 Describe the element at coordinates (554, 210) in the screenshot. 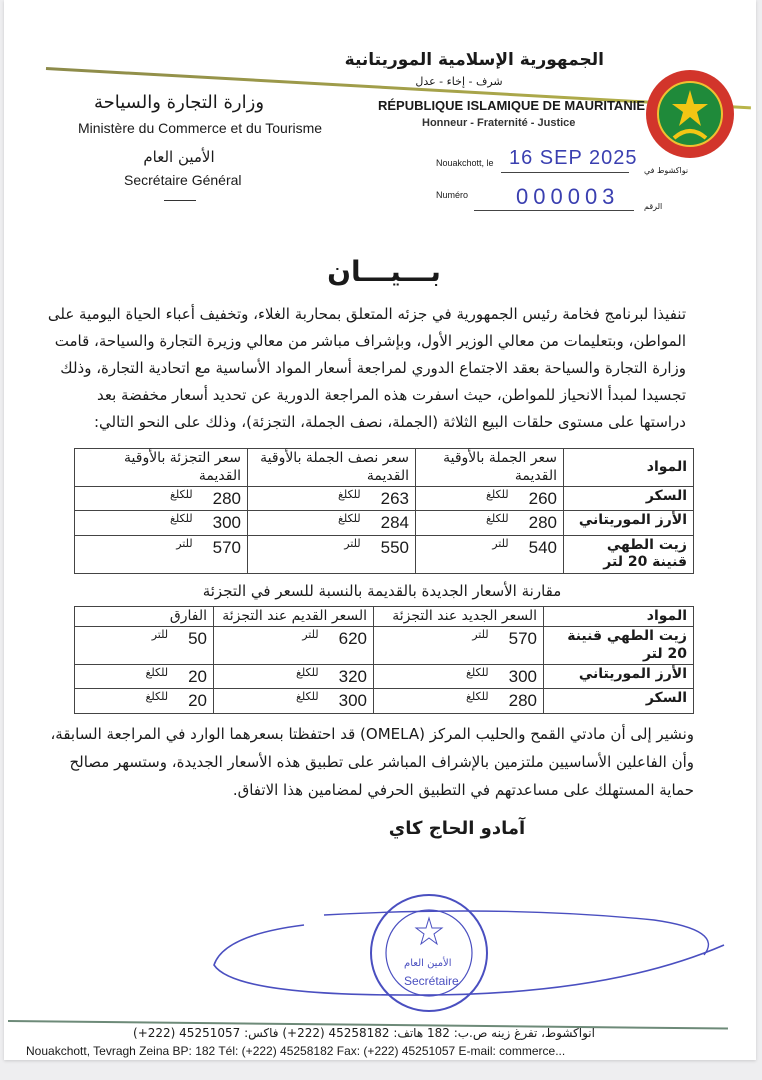

I see `number-line` at that location.